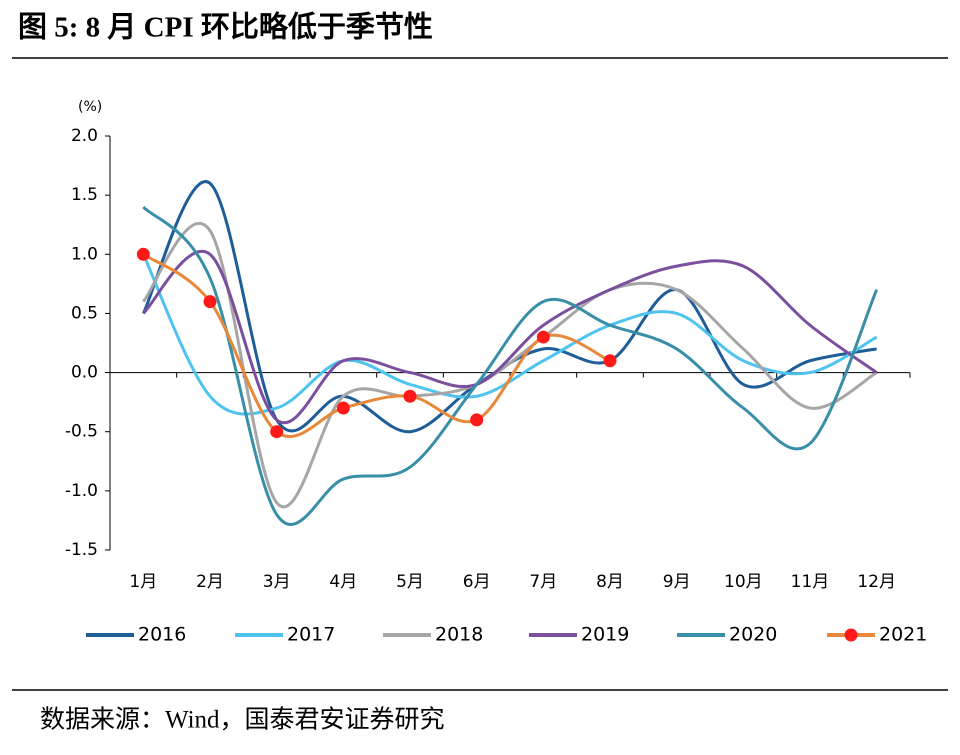  I want to click on y-tick-label: 0.0, so click(84, 373).